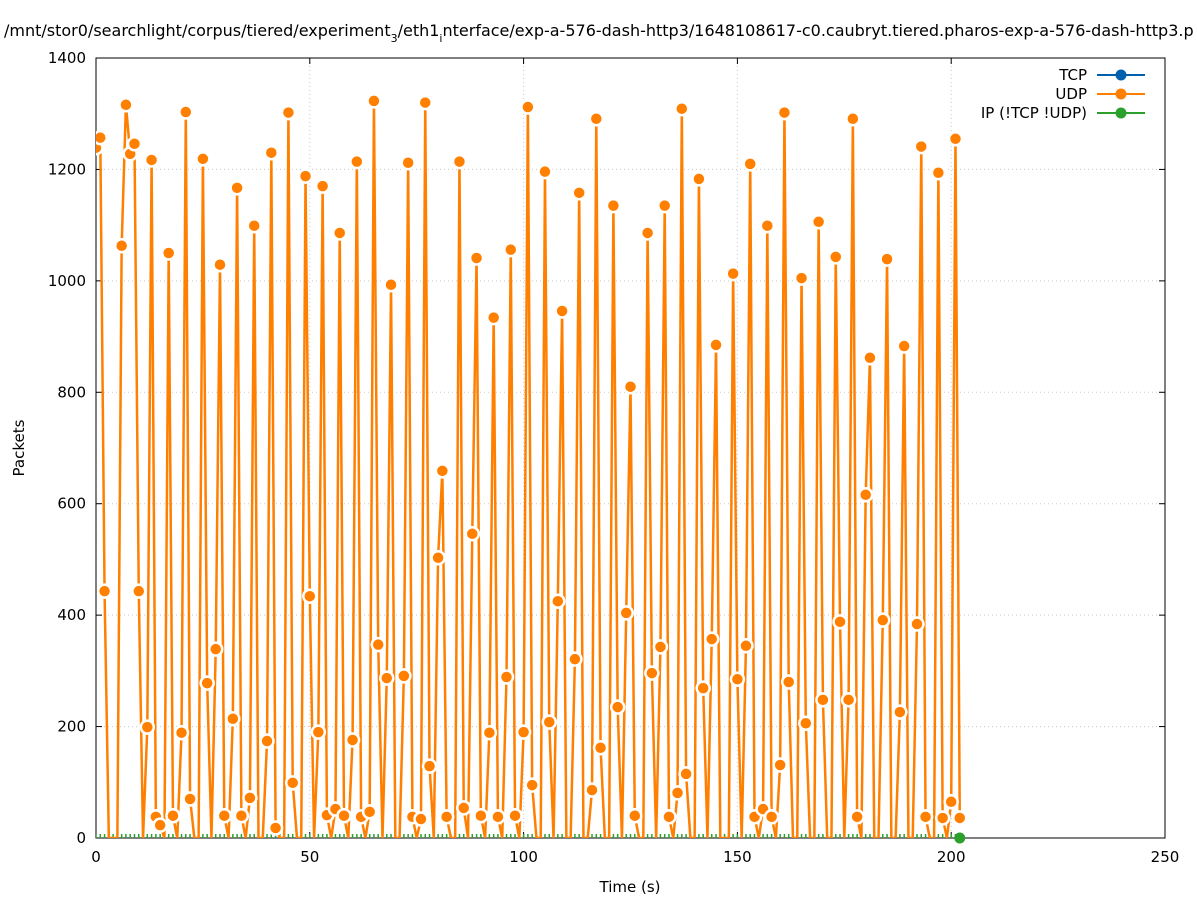  Describe the element at coordinates (96, 857) in the screenshot. I see `x-tick-label: 0` at that location.